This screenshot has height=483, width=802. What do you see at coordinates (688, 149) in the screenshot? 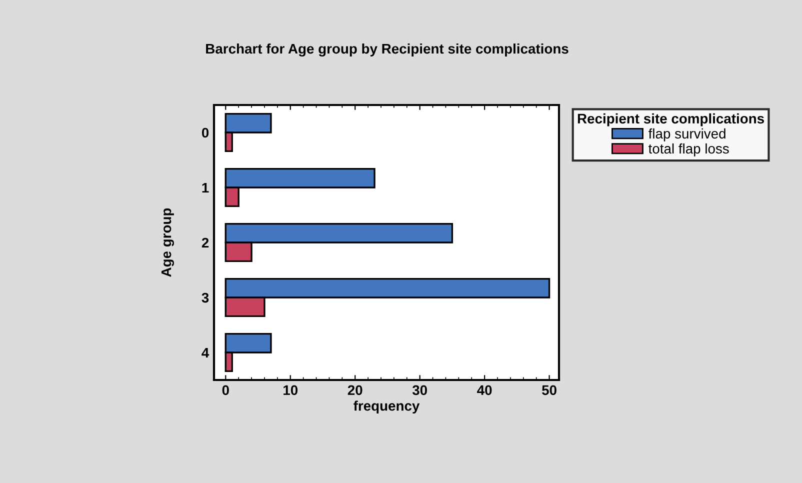
I see `legend-label: total flap loss` at bounding box center [688, 149].